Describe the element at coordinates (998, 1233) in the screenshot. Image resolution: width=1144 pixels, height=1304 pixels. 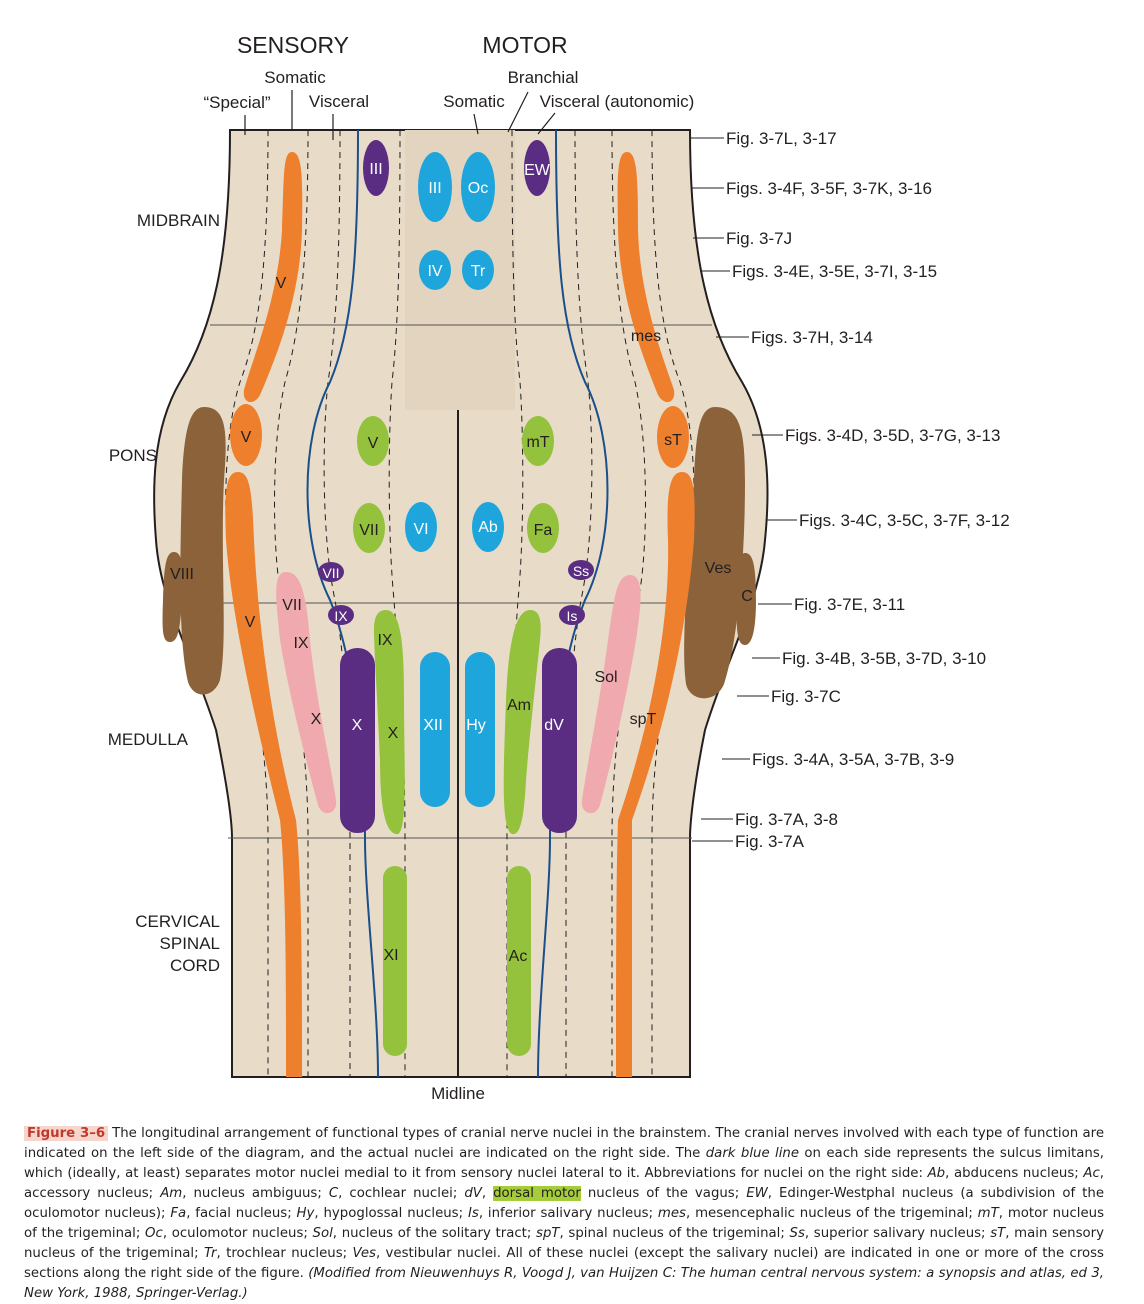
I see `abbr-term: sT` at that location.